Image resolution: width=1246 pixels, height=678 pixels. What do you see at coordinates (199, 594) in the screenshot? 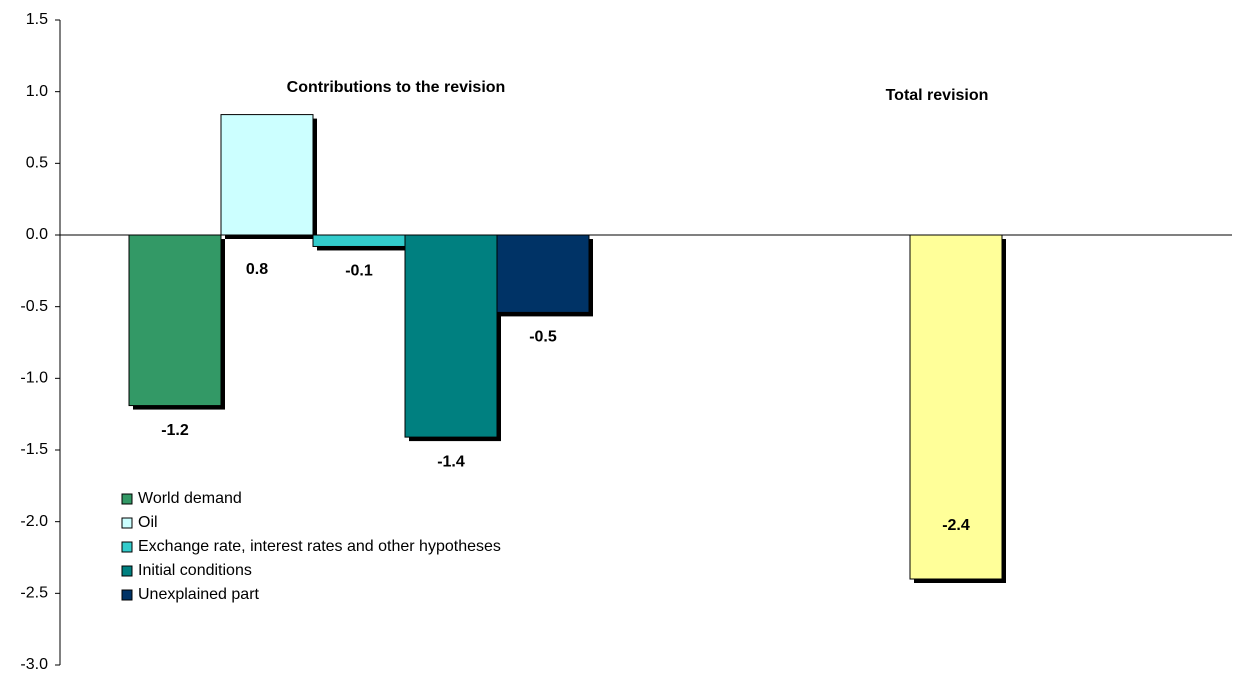
I see `legend-label: Unexplained part` at bounding box center [199, 594].